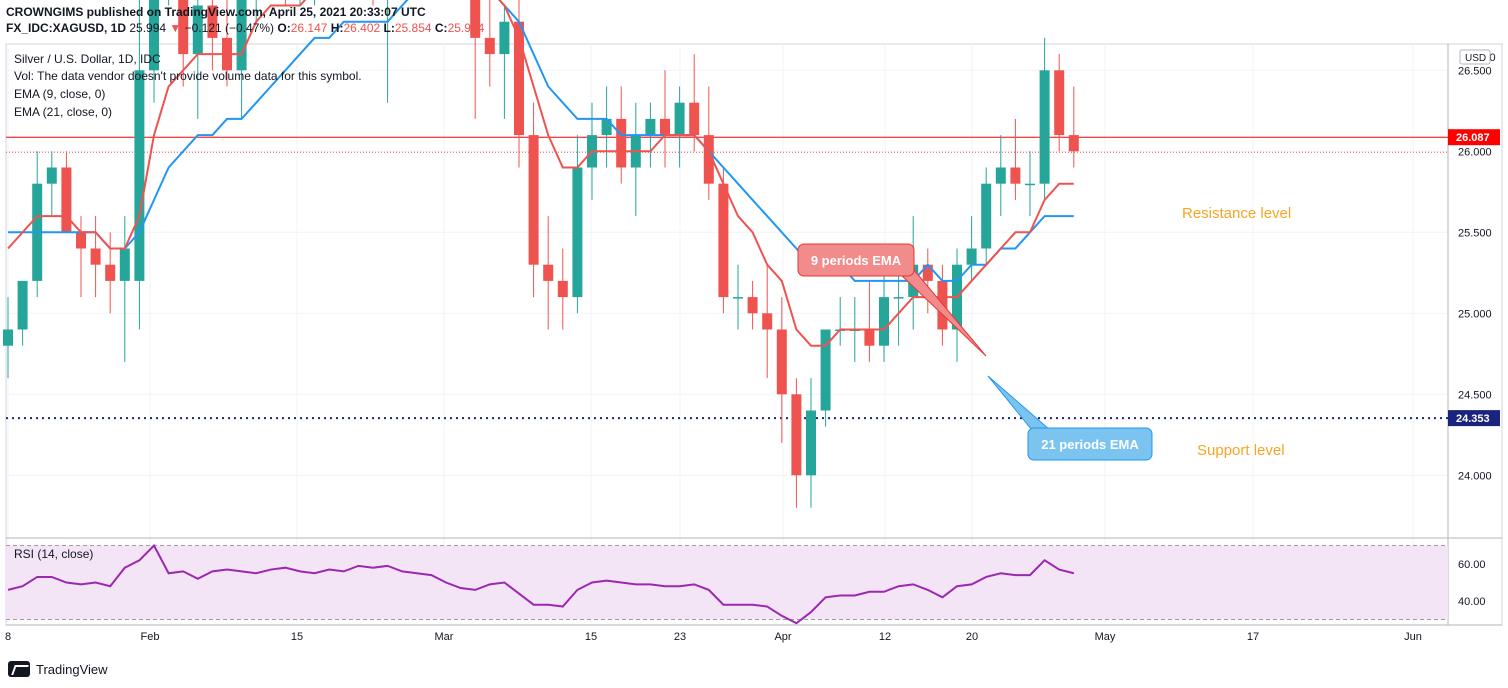 Image resolution: width=1508 pixels, height=688 pixels. I want to click on rsi-line, so click(541, 584).